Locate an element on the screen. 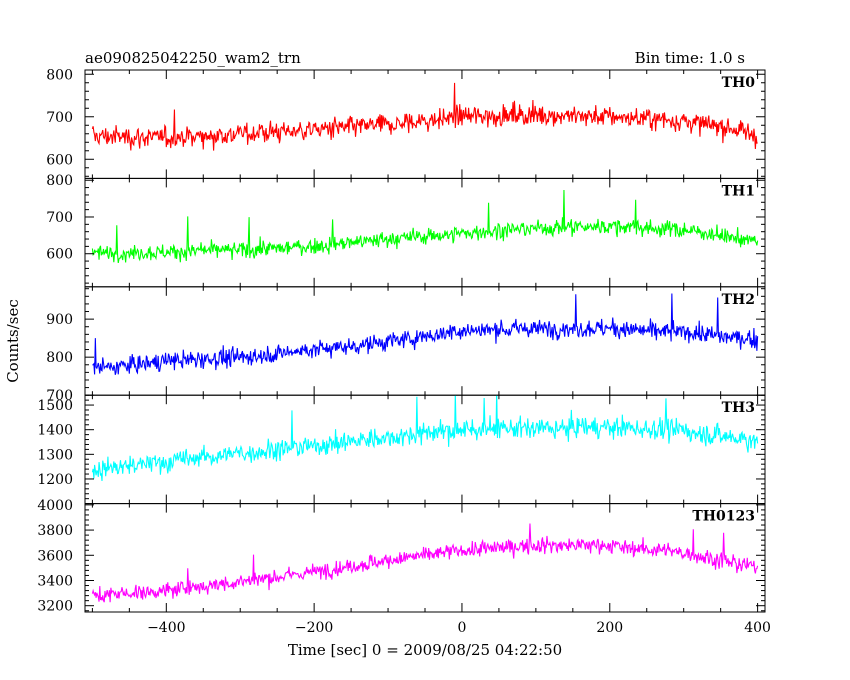 This screenshot has width=850, height=680. y-tick-label-th0: 700 is located at coordinates (59, 118).